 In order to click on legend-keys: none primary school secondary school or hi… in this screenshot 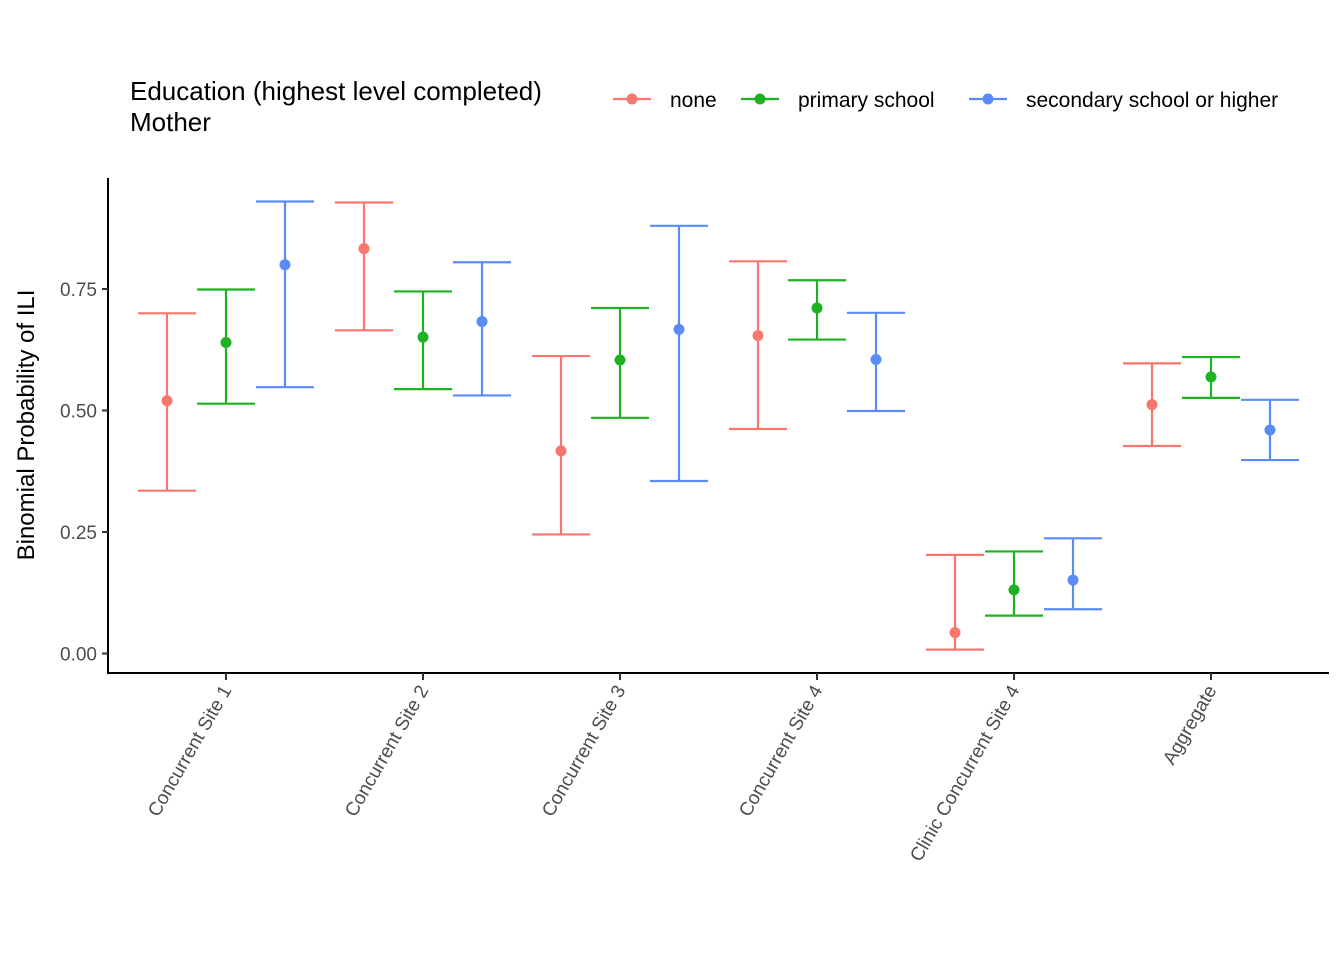, I will do `click(945, 100)`.